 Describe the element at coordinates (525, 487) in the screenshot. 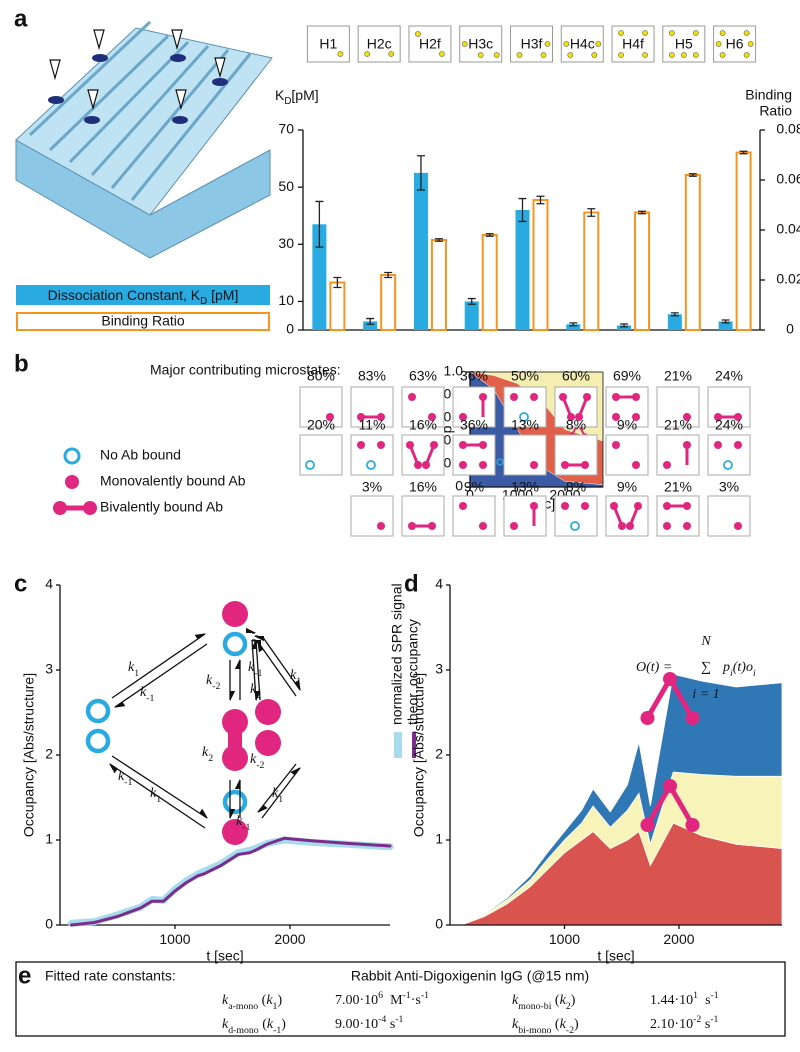

I see `percent-label: 13%` at that location.